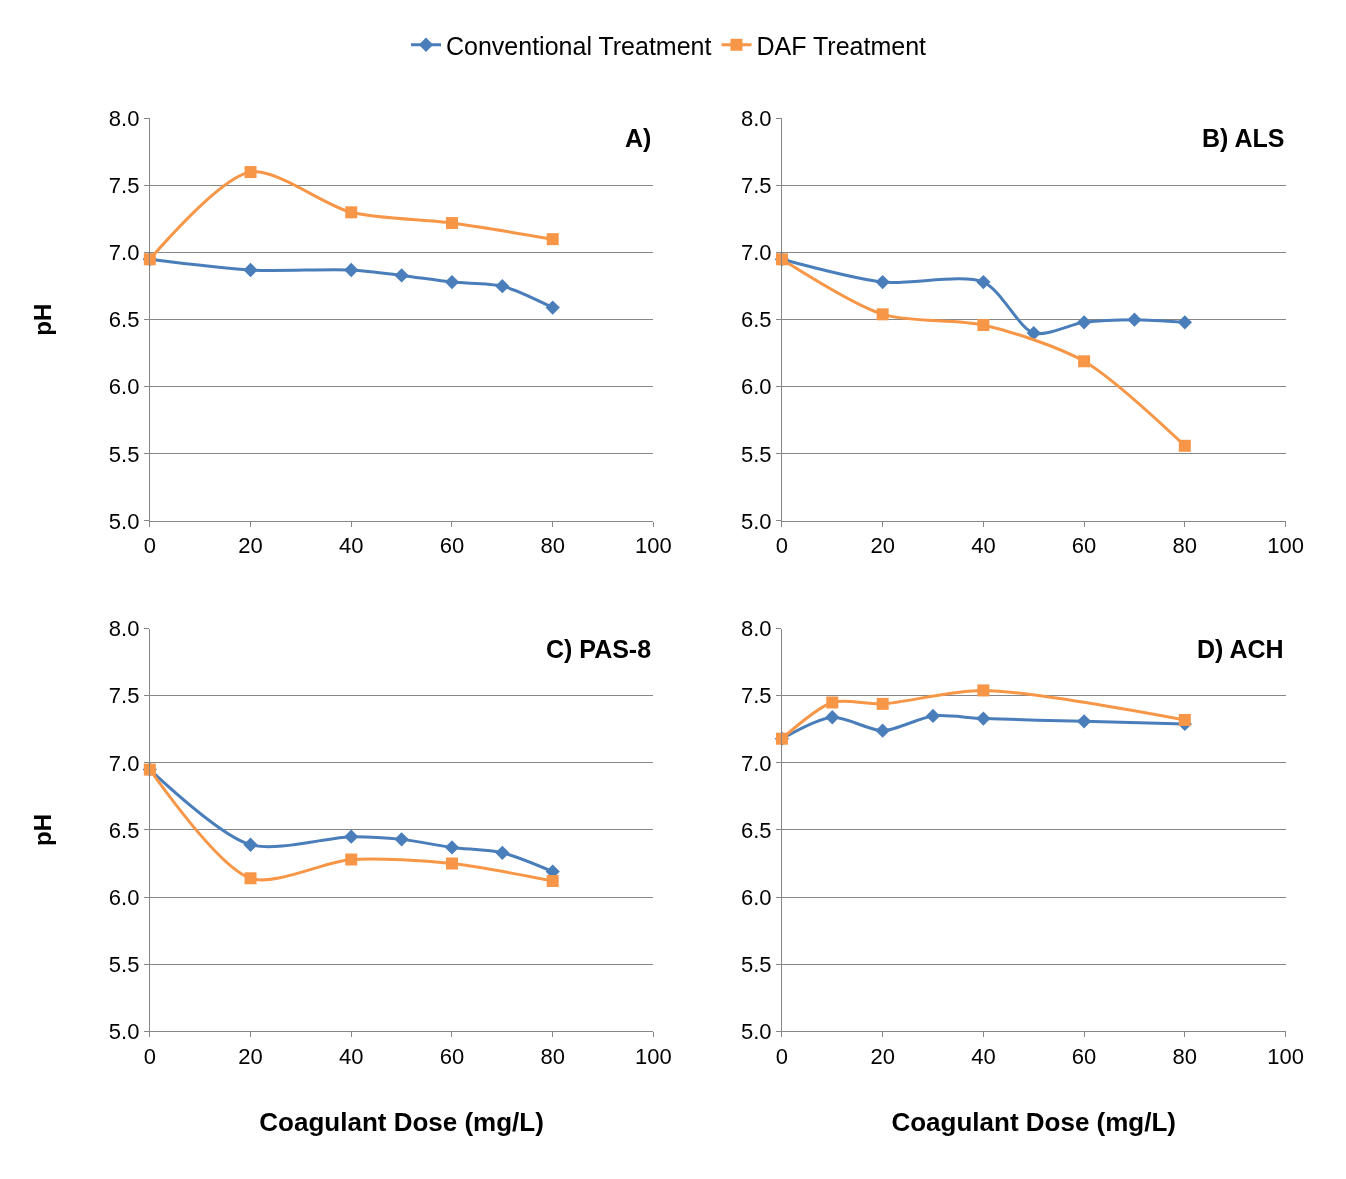 The image size is (1346, 1179). Describe the element at coordinates (599, 649) in the screenshot. I see `chart-title: C) PAS-8` at that location.